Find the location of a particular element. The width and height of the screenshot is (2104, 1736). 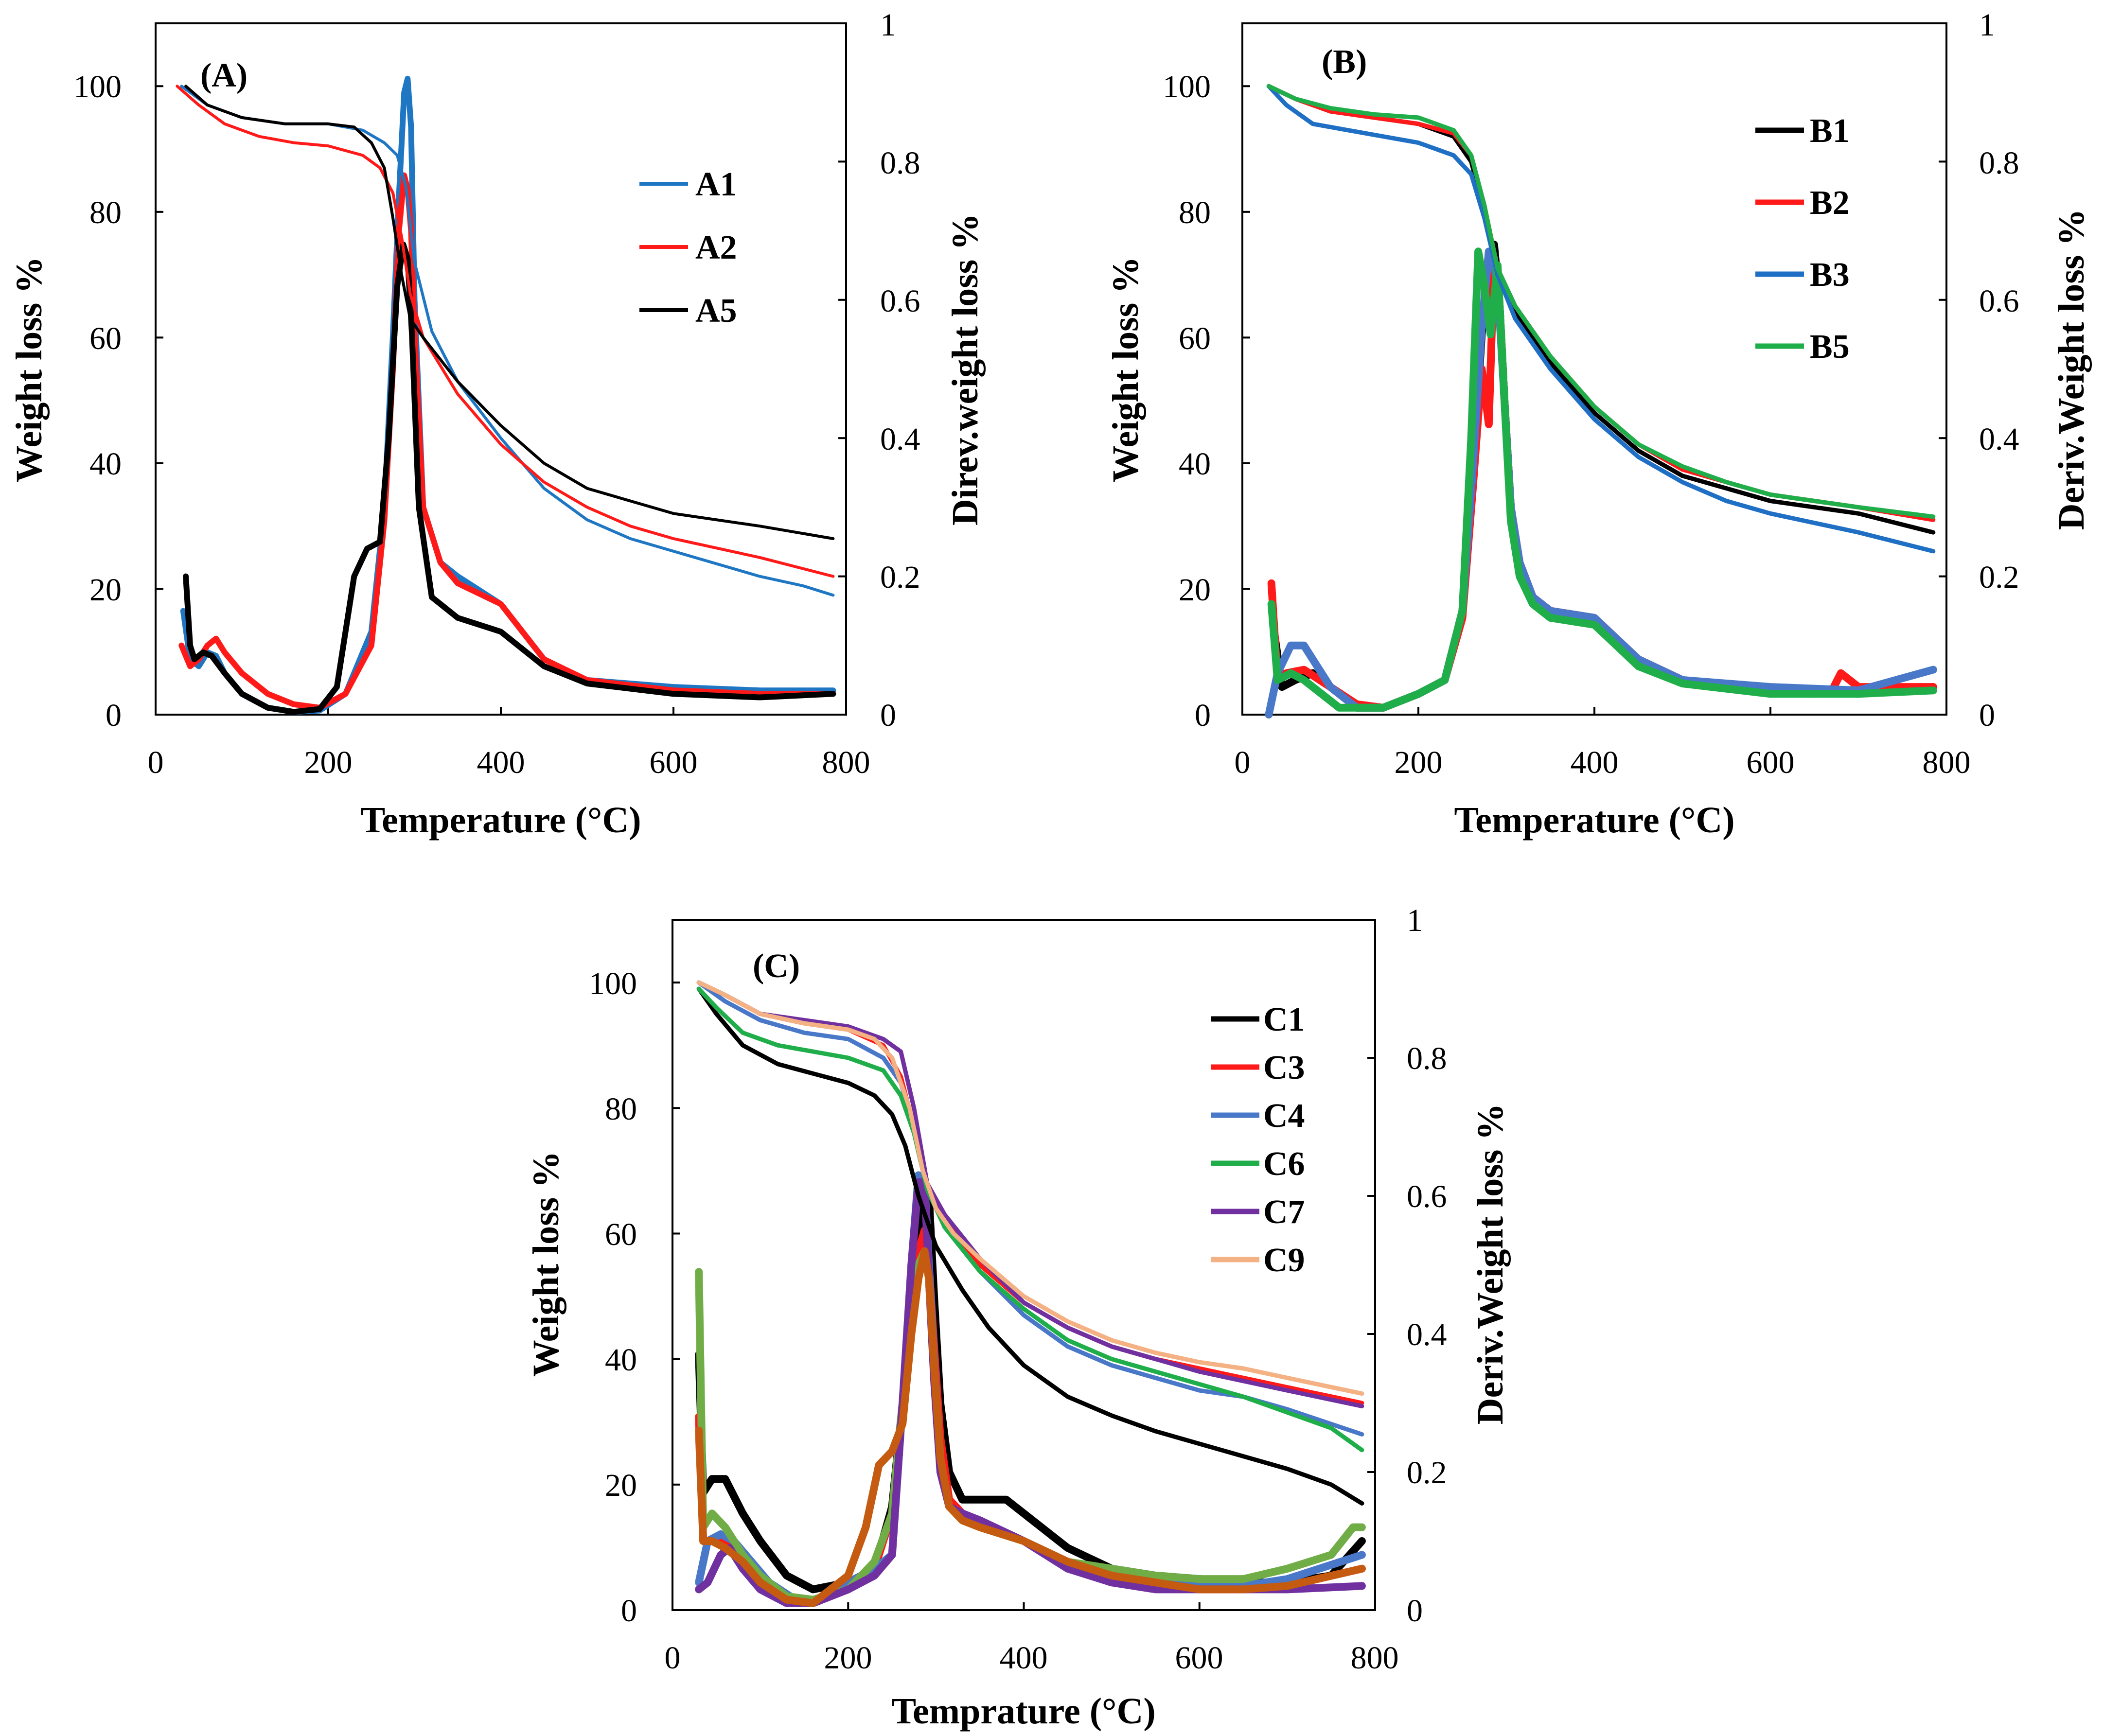

panel-b-y-tick-60: 60 is located at coordinates (1195, 339).